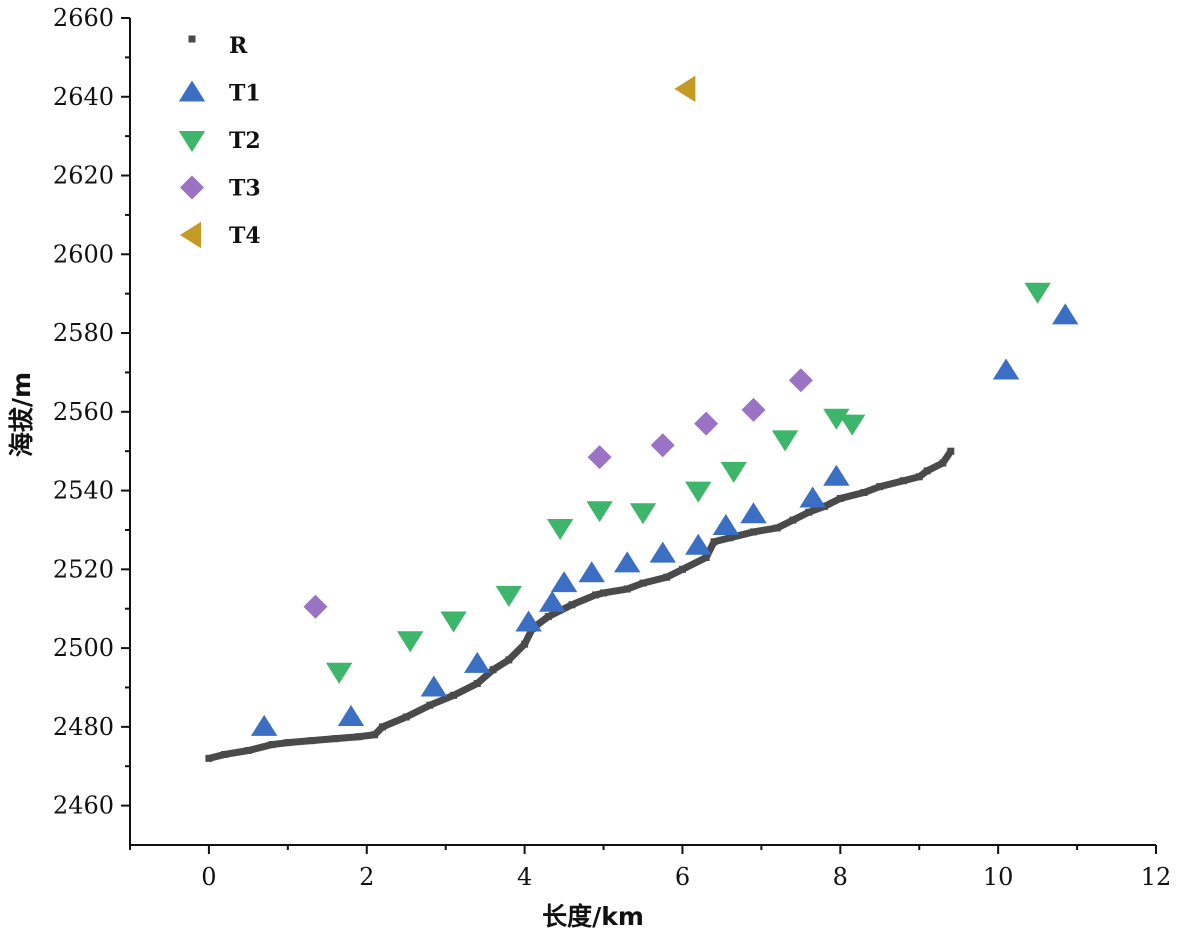 Image resolution: width=1178 pixels, height=935 pixels. Describe the element at coordinates (83, 727) in the screenshot. I see `y-tick-label: 2480` at that location.